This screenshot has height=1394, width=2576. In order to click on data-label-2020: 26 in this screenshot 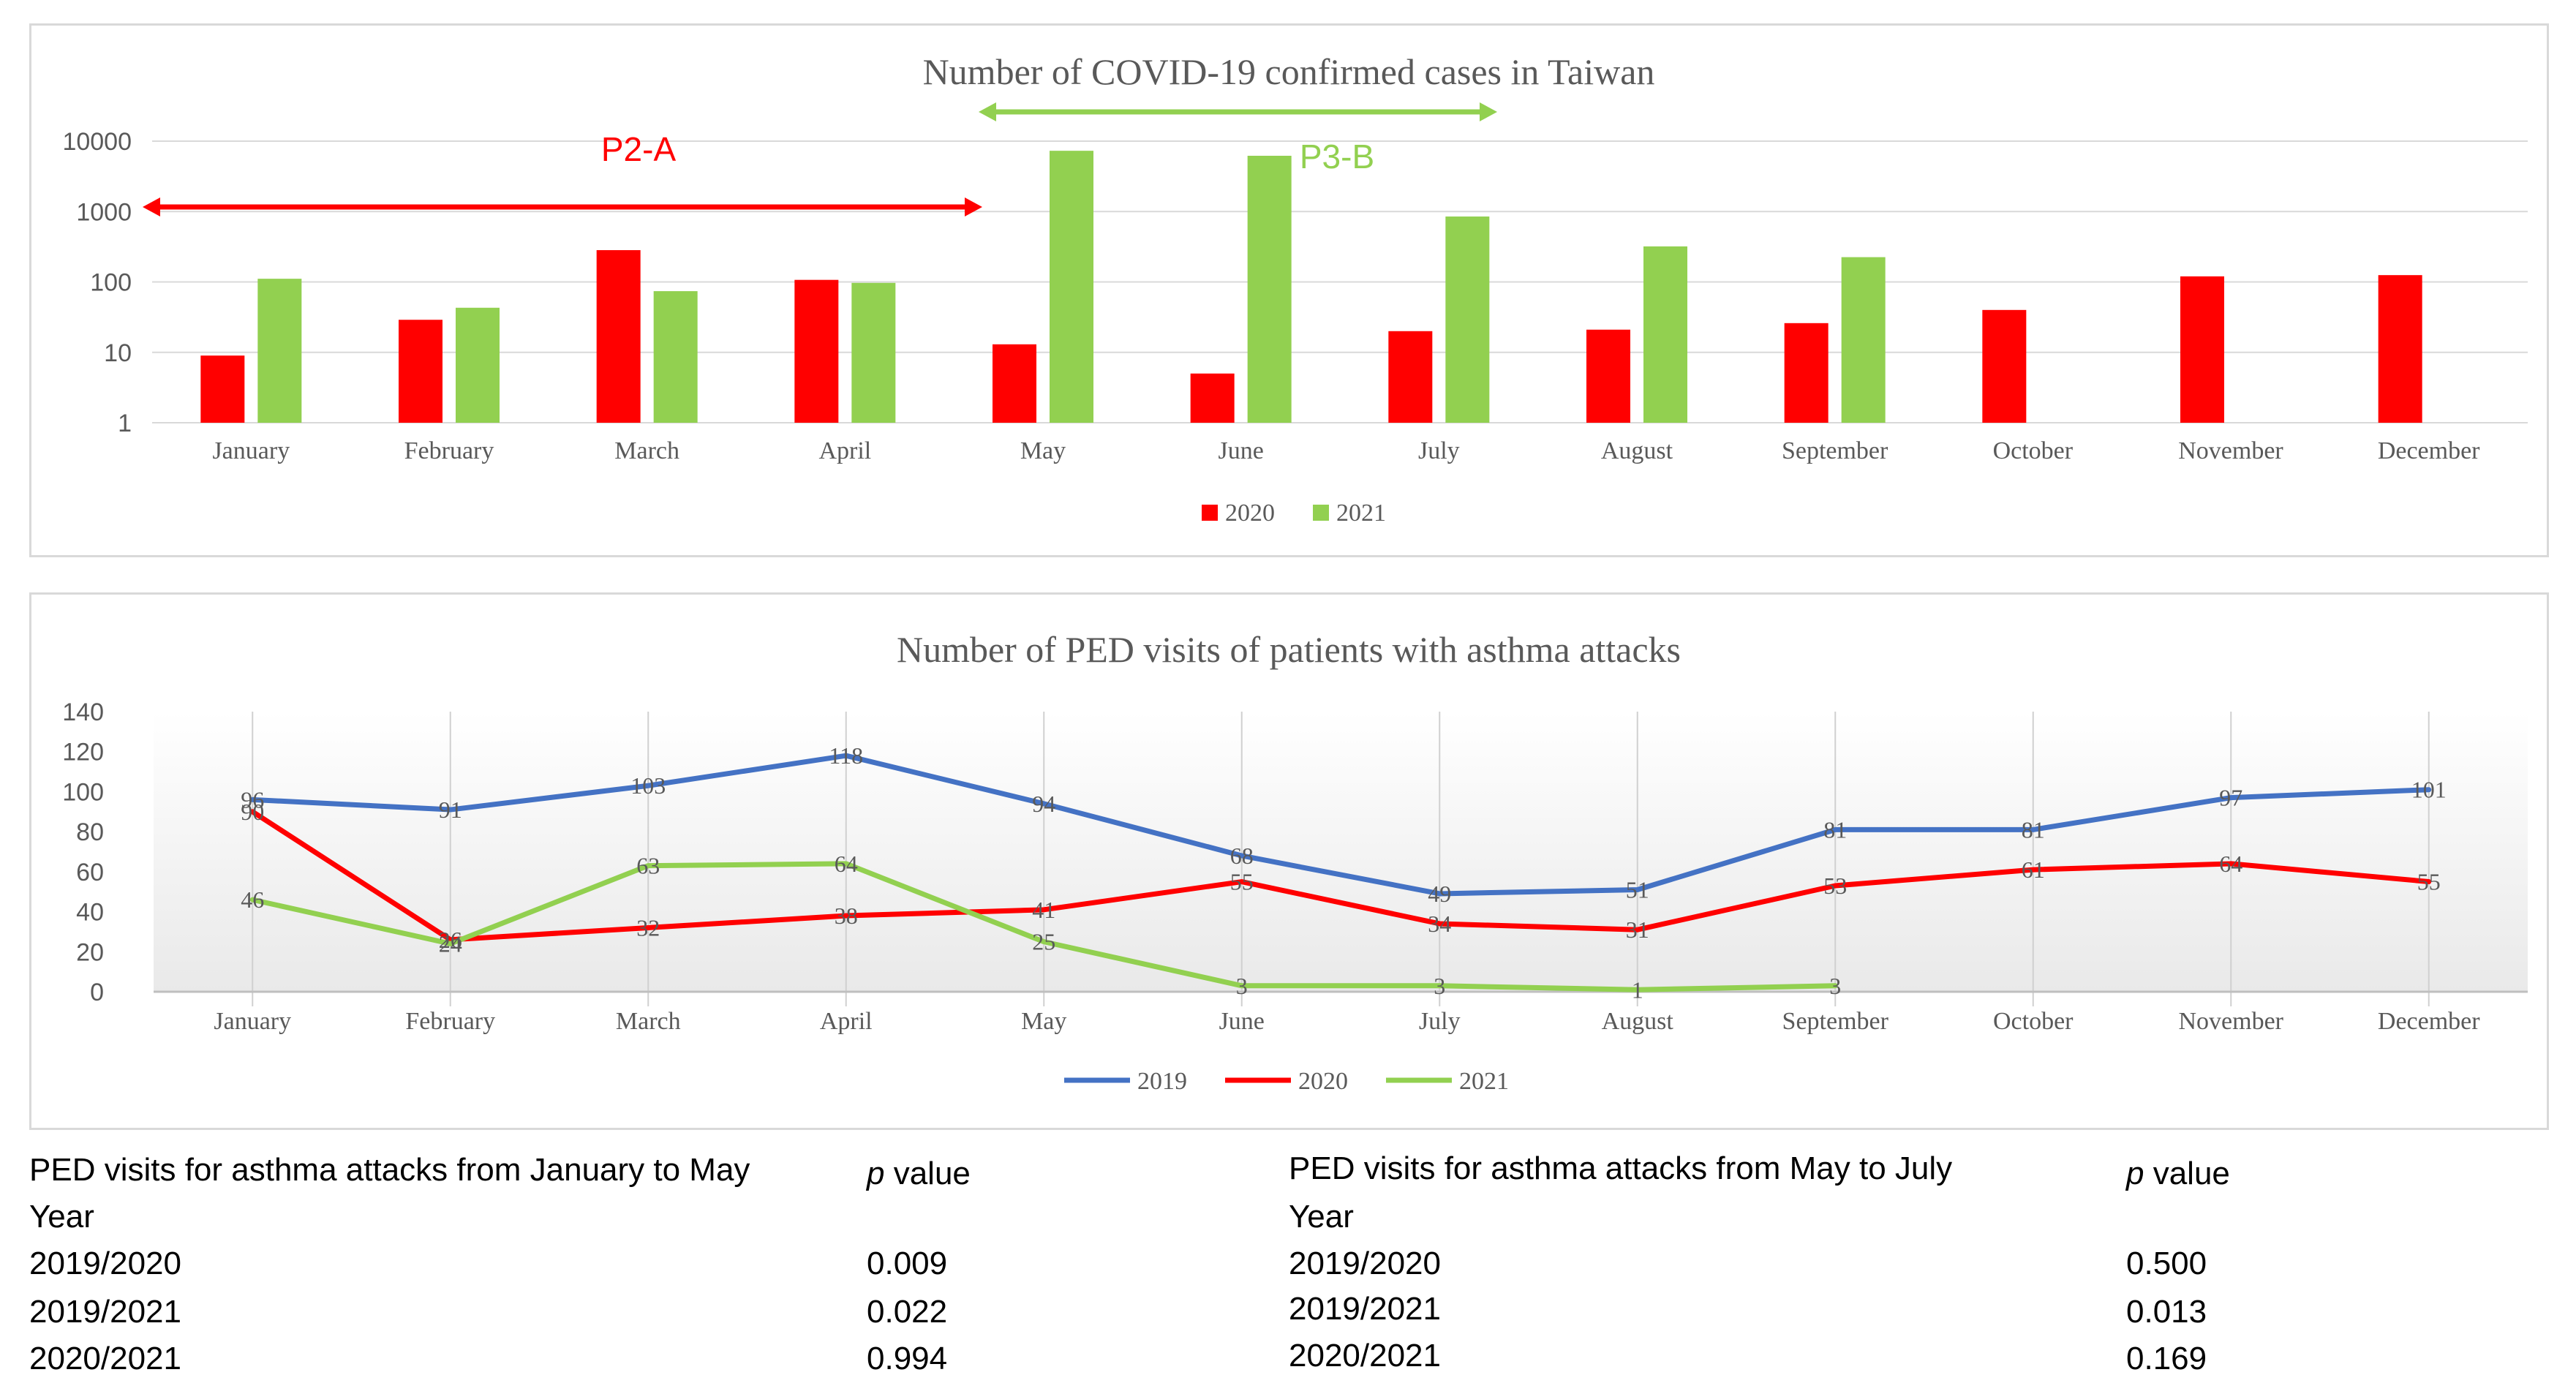, I will do `click(450, 940)`.